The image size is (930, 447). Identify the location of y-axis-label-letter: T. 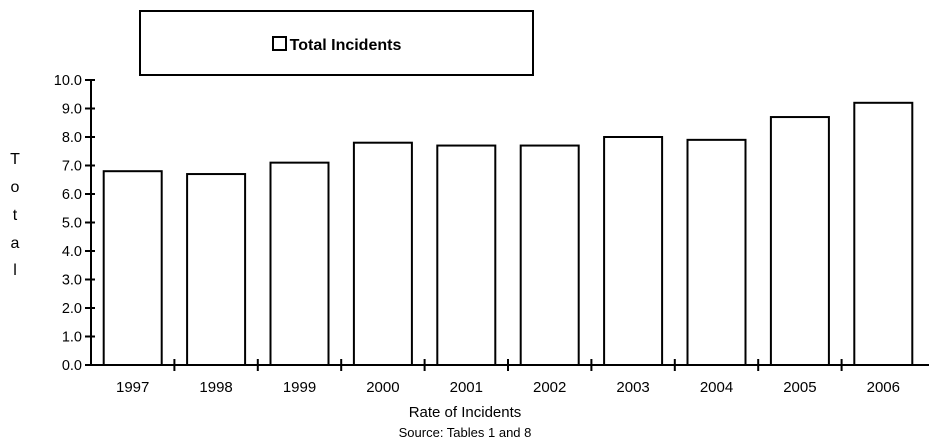
(15, 159).